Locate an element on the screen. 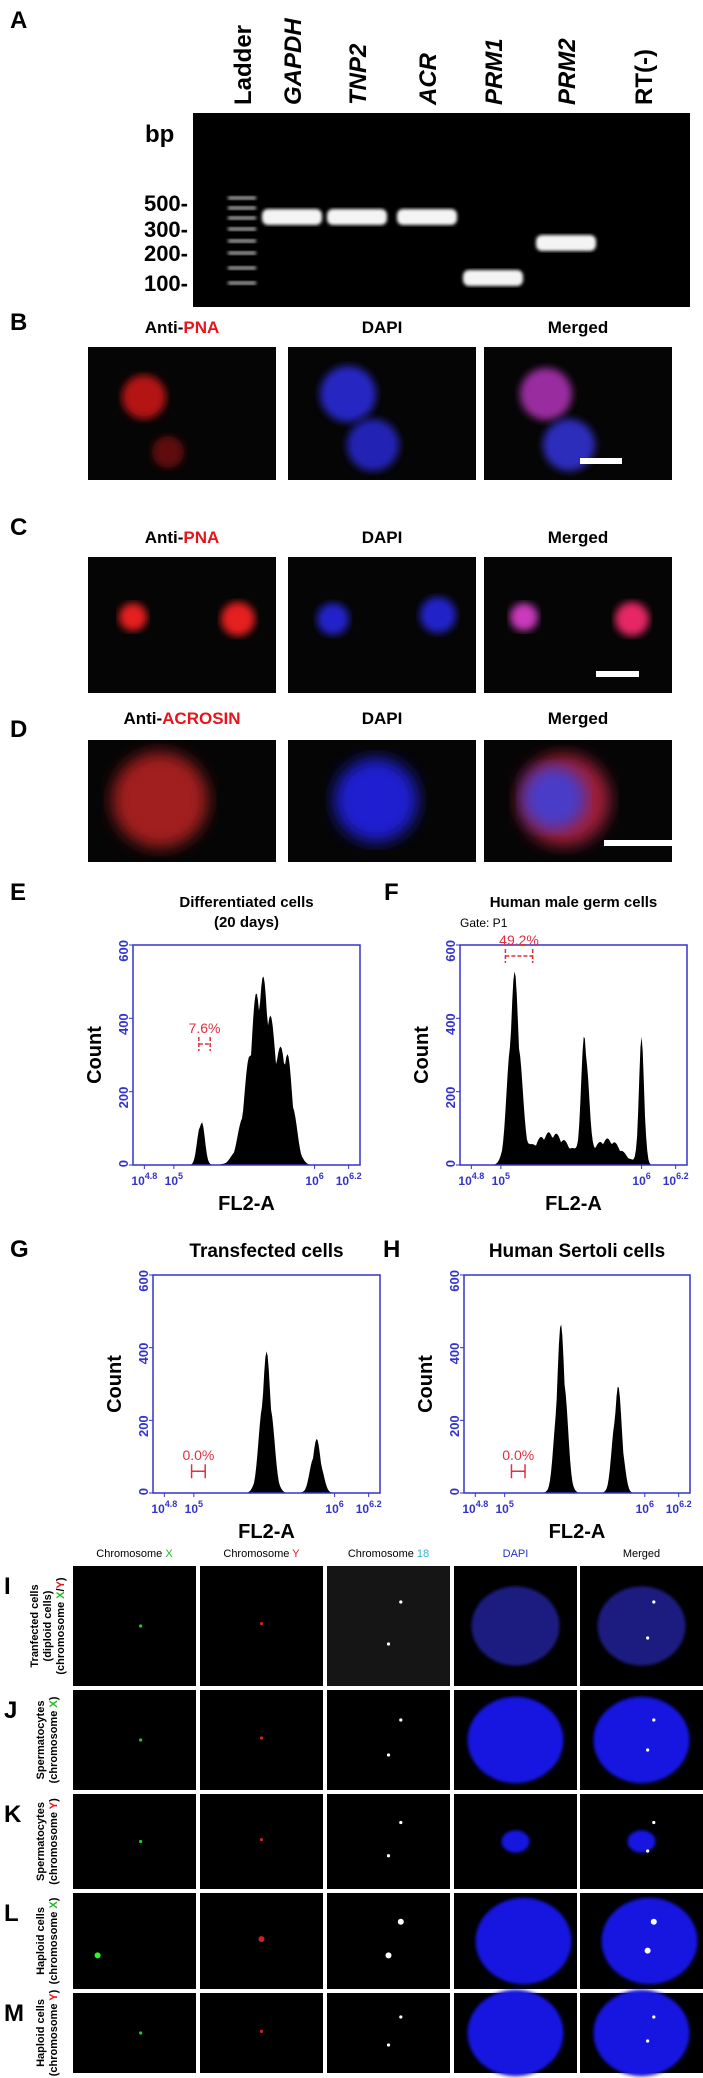 The image size is (703, 2078). gel-band is located at coordinates (493, 278).